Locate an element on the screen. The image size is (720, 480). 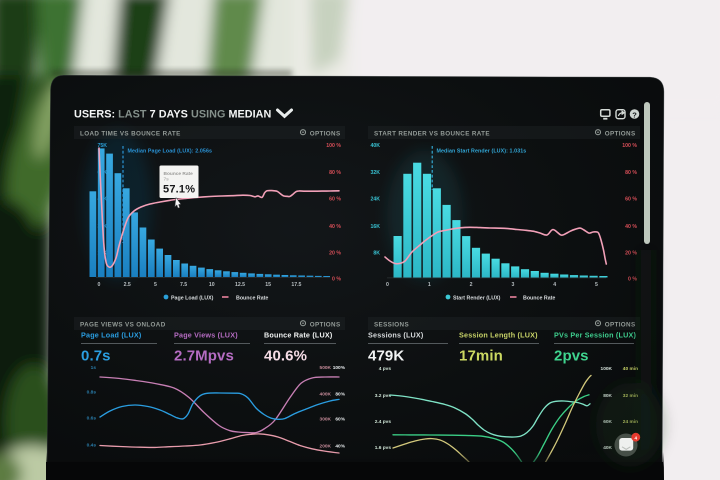
svg-text: 15 is located at coordinates (268, 285).